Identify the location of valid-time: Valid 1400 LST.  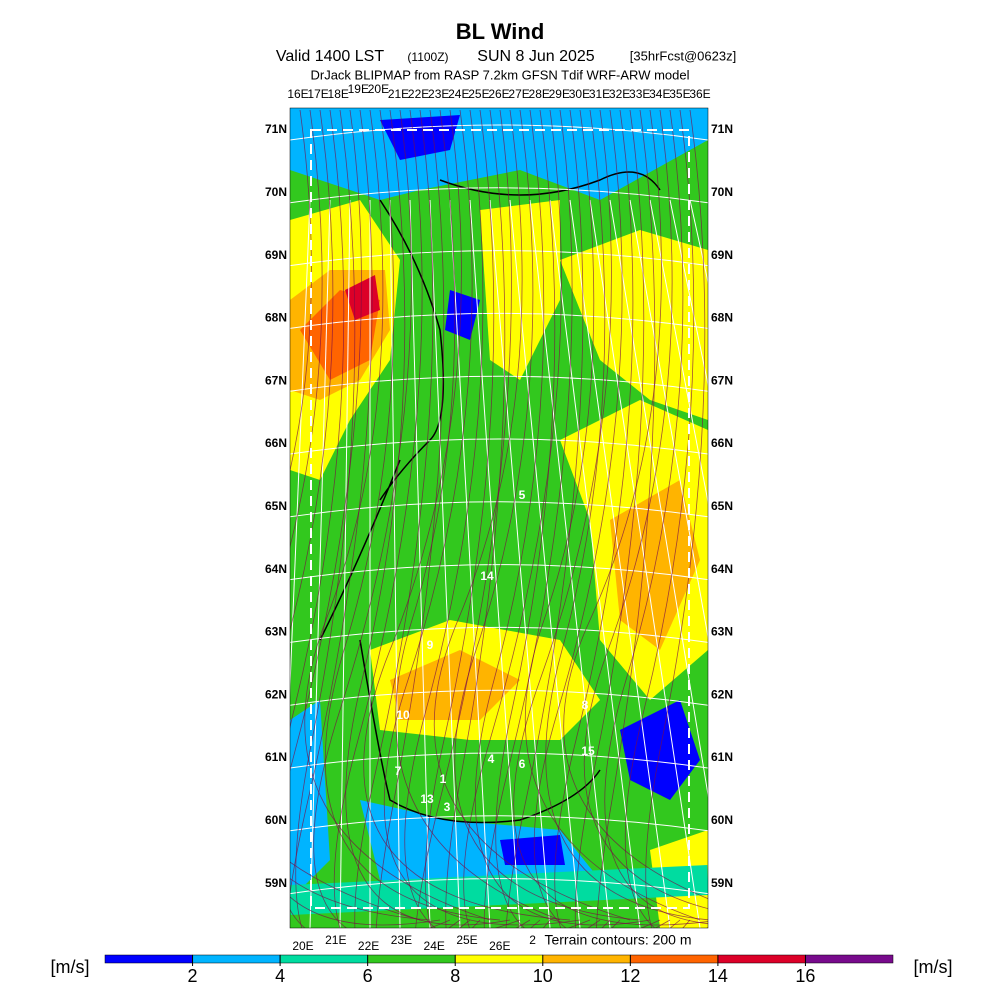
(330, 56).